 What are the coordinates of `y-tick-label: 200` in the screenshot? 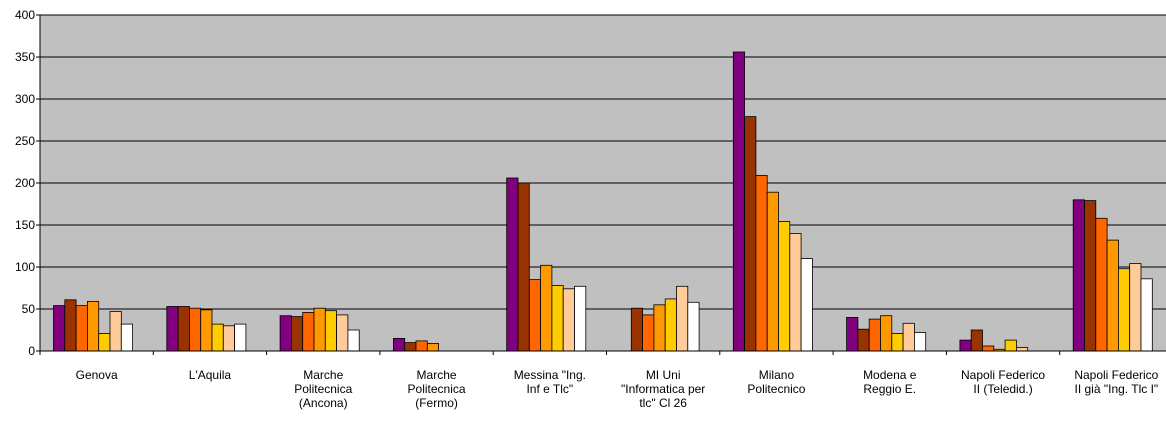 It's located at (25, 183).